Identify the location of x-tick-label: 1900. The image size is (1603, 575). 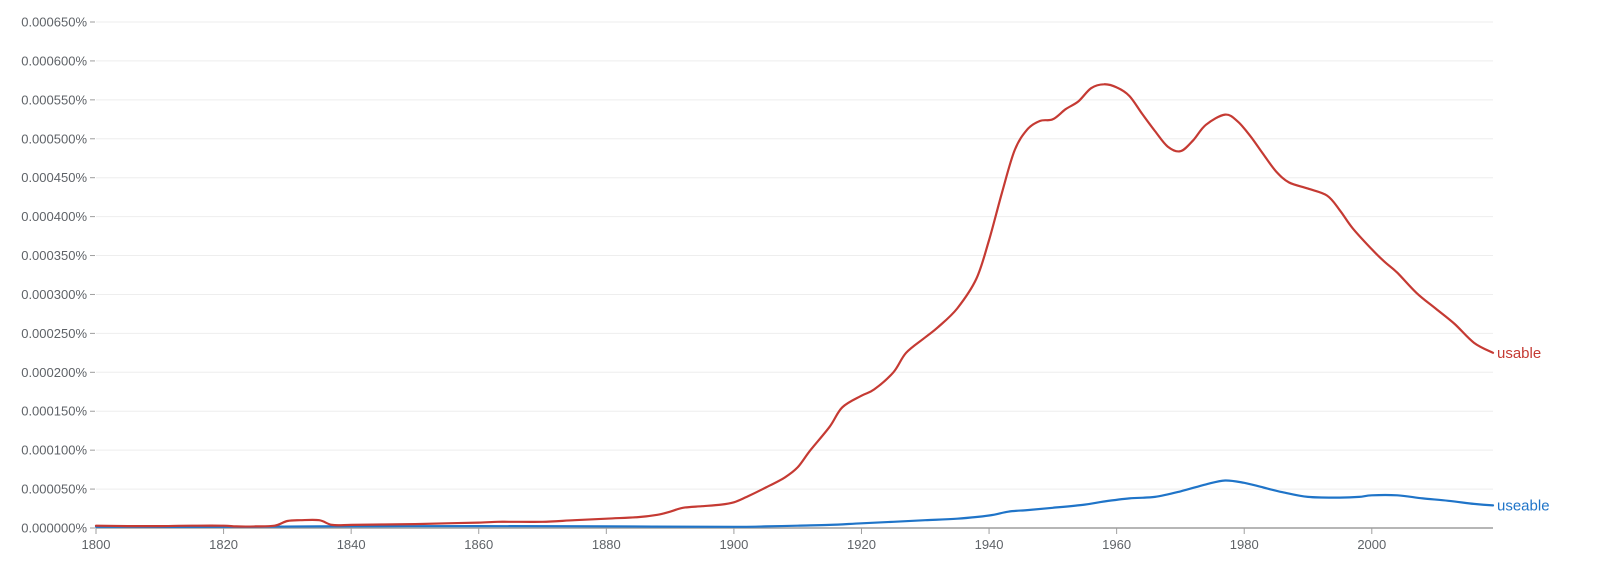
(733, 544).